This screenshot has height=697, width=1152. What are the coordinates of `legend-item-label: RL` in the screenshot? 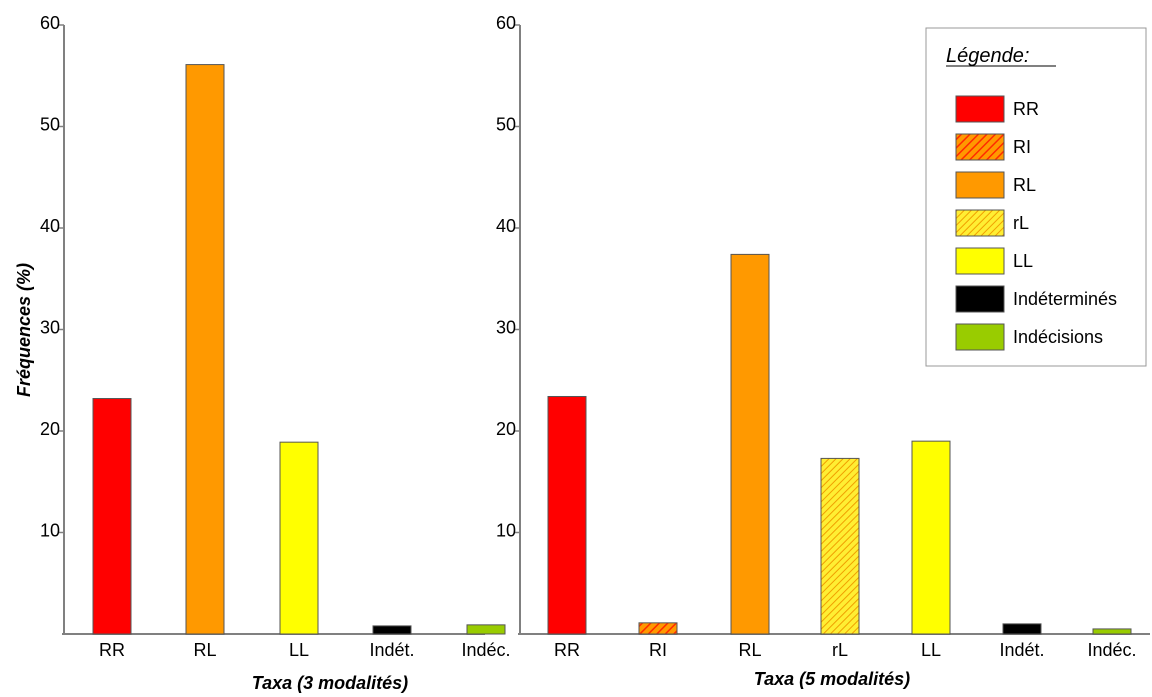 It's located at (1024, 185).